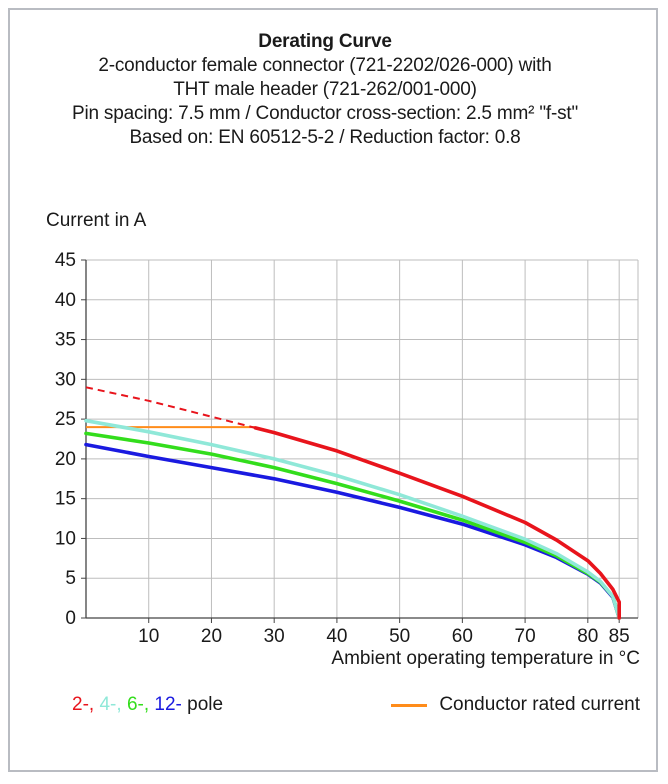  I want to click on x-tick-label: 80, so click(587, 636).